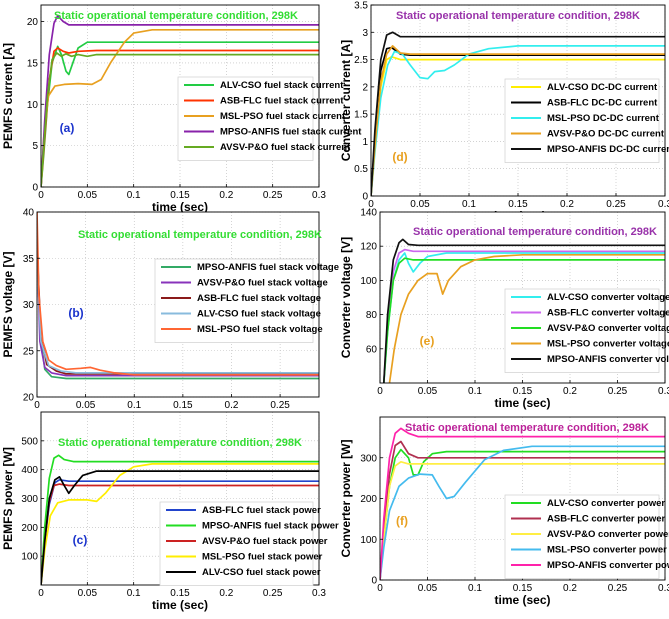 The width and height of the screenshot is (669, 619). Describe the element at coordinates (75, 313) in the screenshot. I see `panel-label: (b)` at that location.